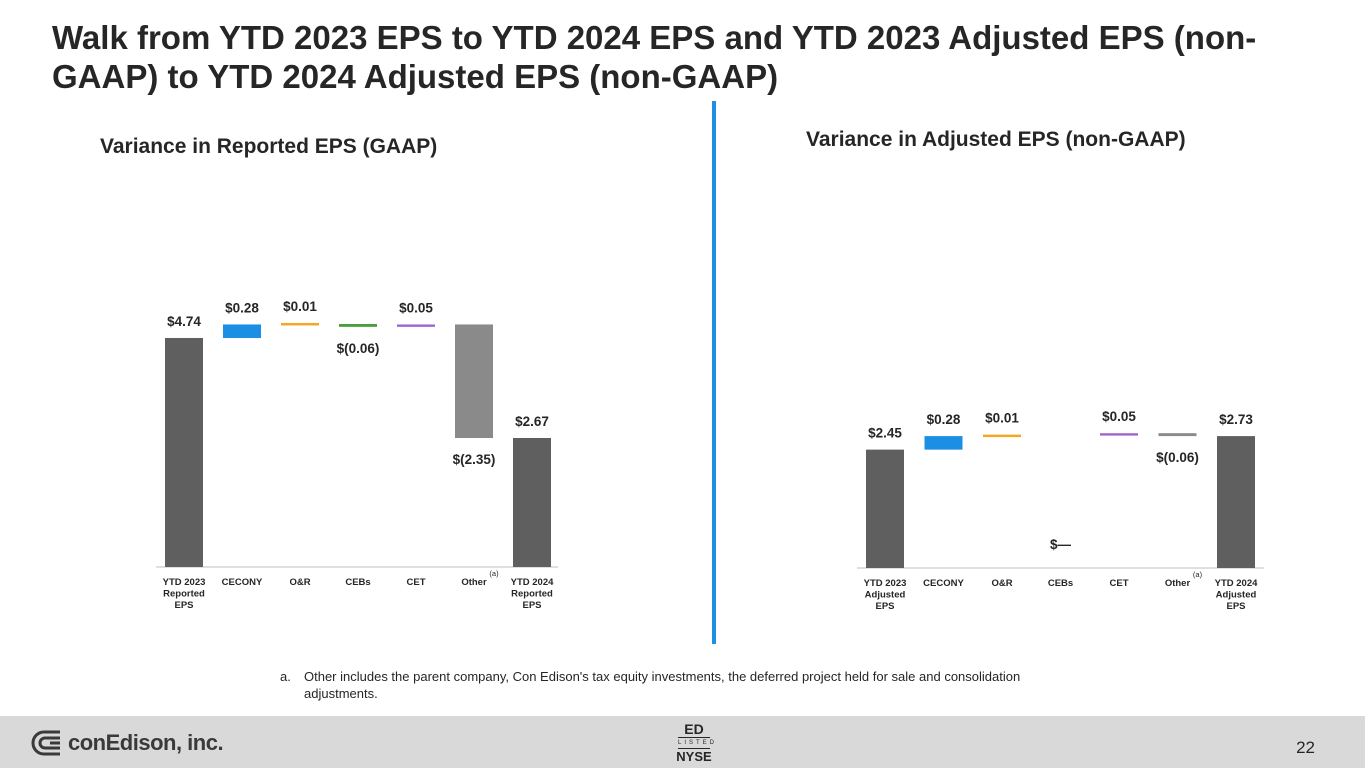 The width and height of the screenshot is (1365, 768). What do you see at coordinates (884, 606) in the screenshot?
I see `tick-label-ytd-2023-adjusted-eps: EPS` at bounding box center [884, 606].